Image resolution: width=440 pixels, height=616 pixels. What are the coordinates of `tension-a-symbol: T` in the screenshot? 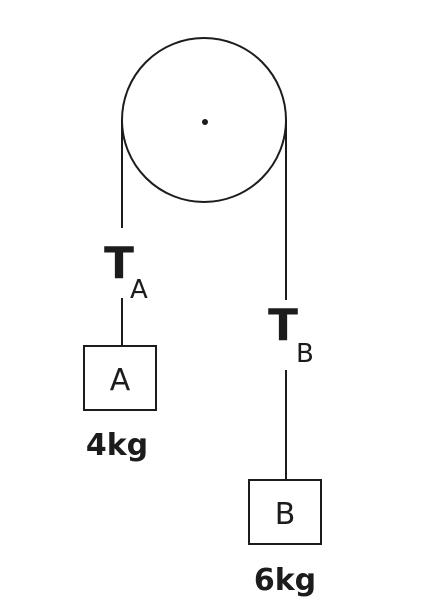 It's located at (119, 263).